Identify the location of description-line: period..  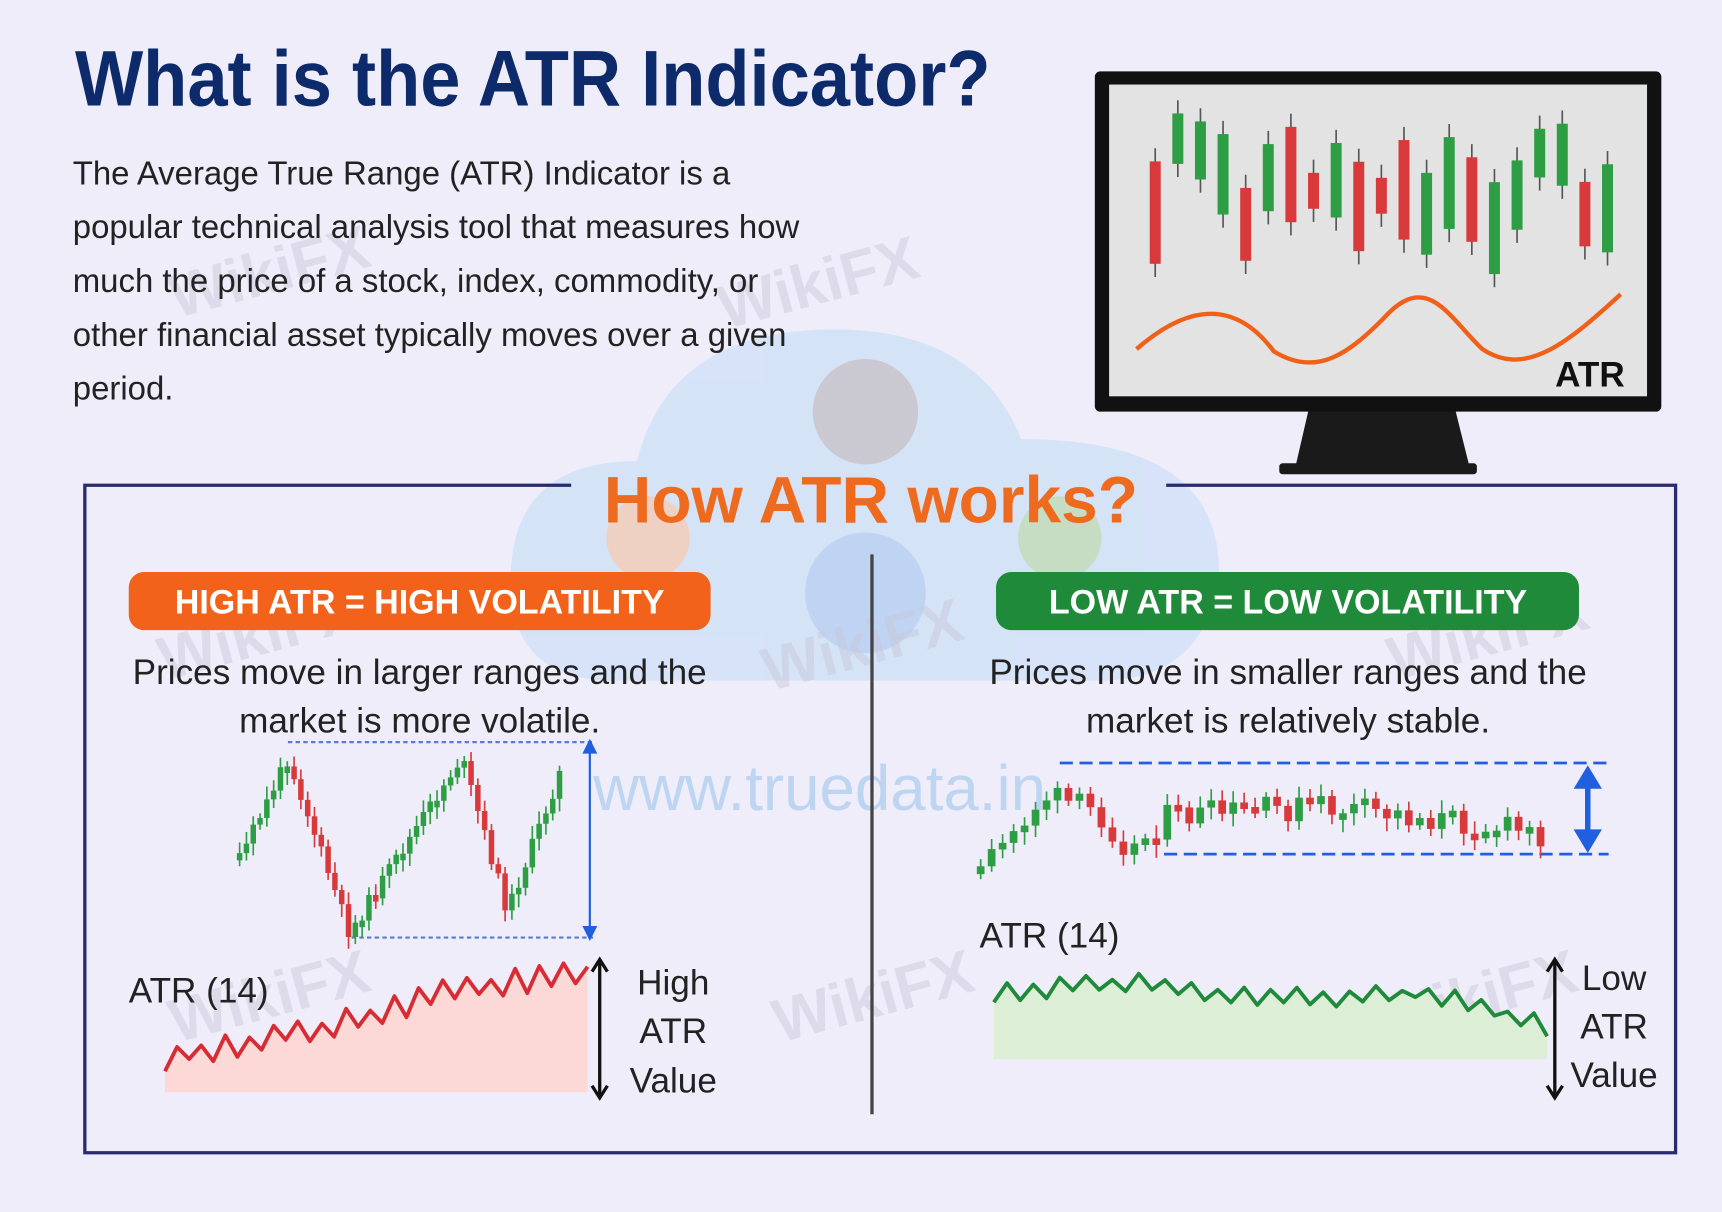
(123, 388).